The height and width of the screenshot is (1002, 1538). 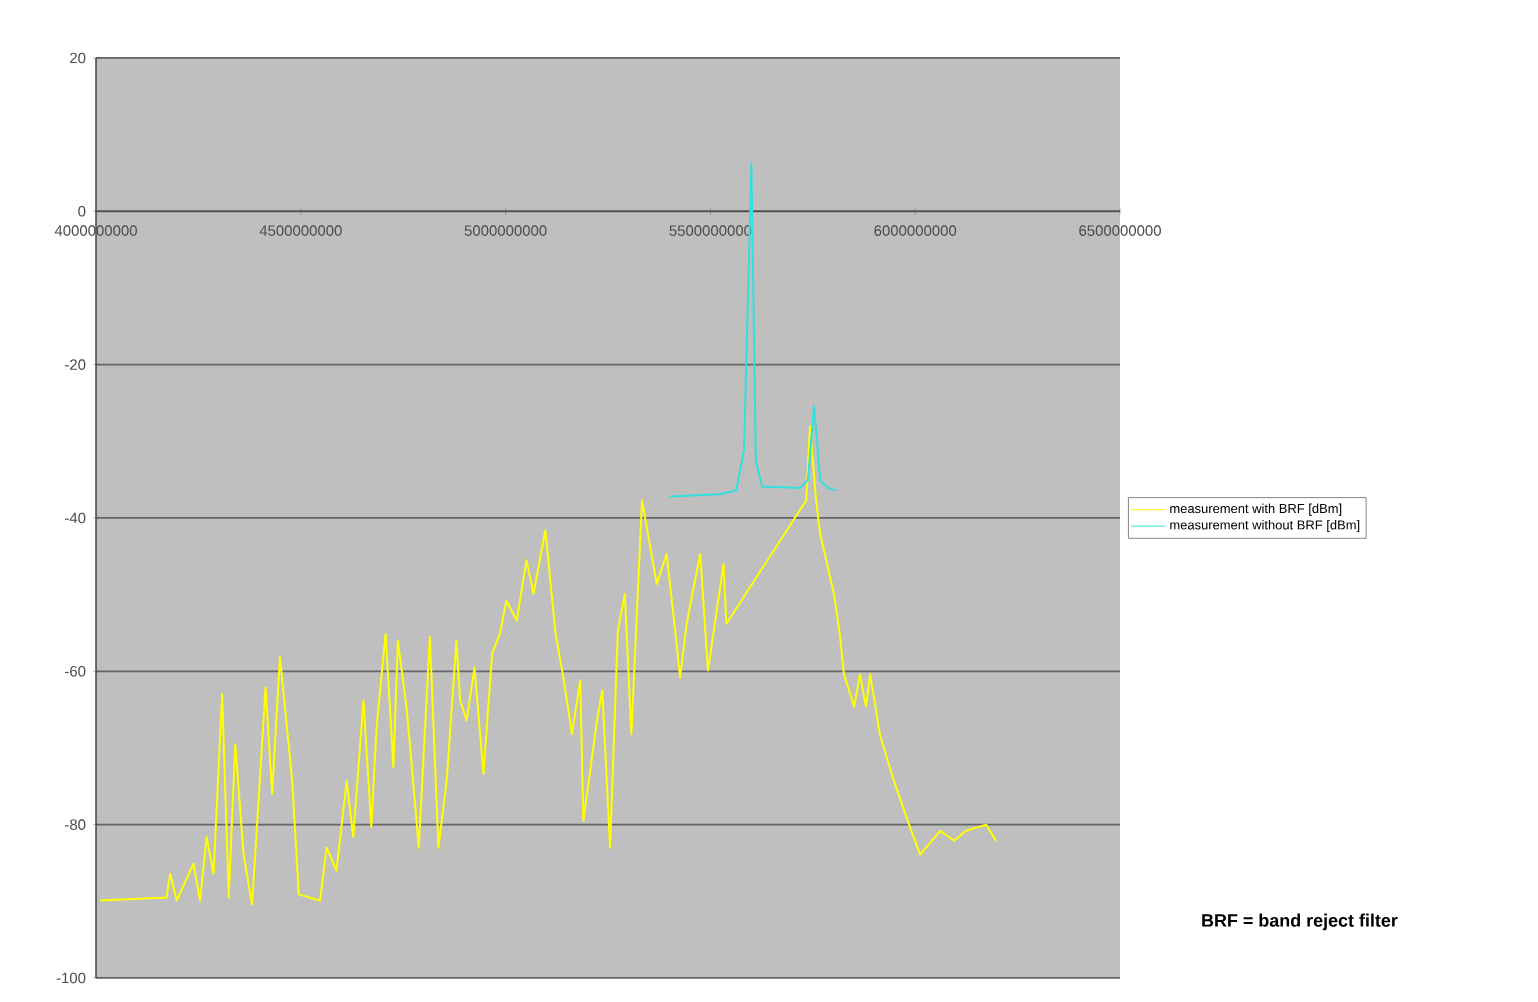 I want to click on line-series, so click(x=753, y=330).